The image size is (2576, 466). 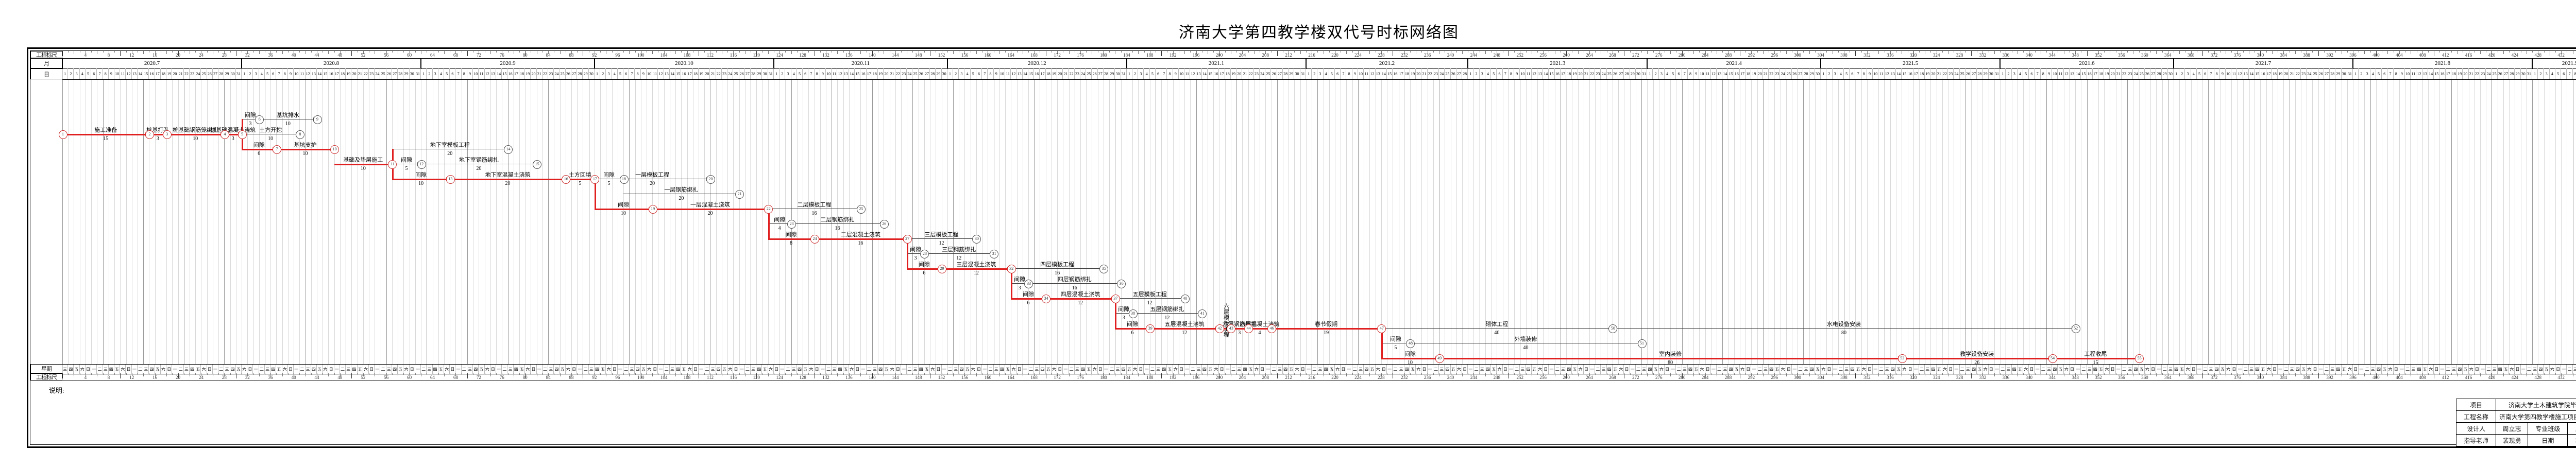 What do you see at coordinates (1133, 313) in the screenshot?
I see `network-node: 38` at bounding box center [1133, 313].